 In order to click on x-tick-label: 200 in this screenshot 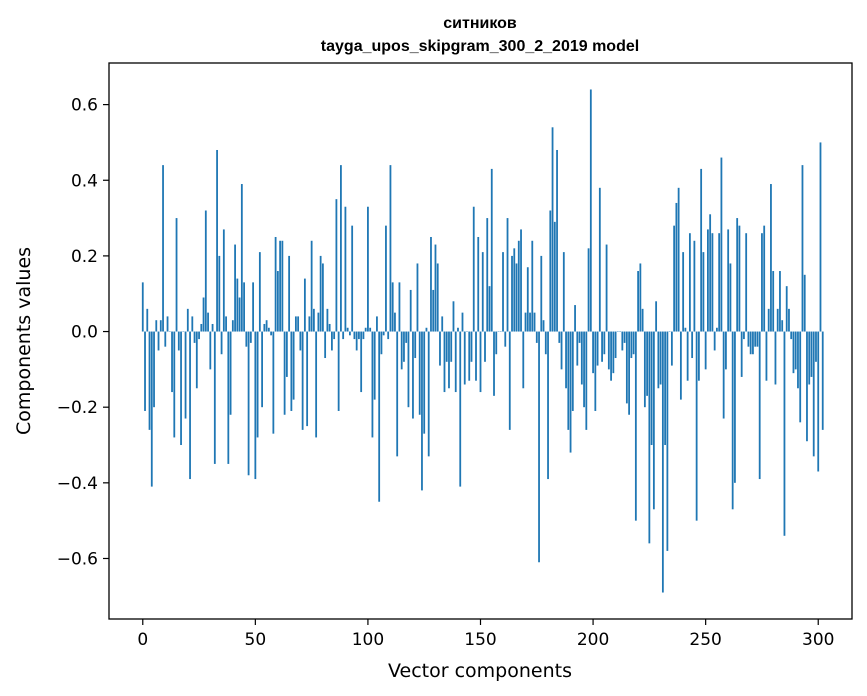, I will do `click(593, 640)`.